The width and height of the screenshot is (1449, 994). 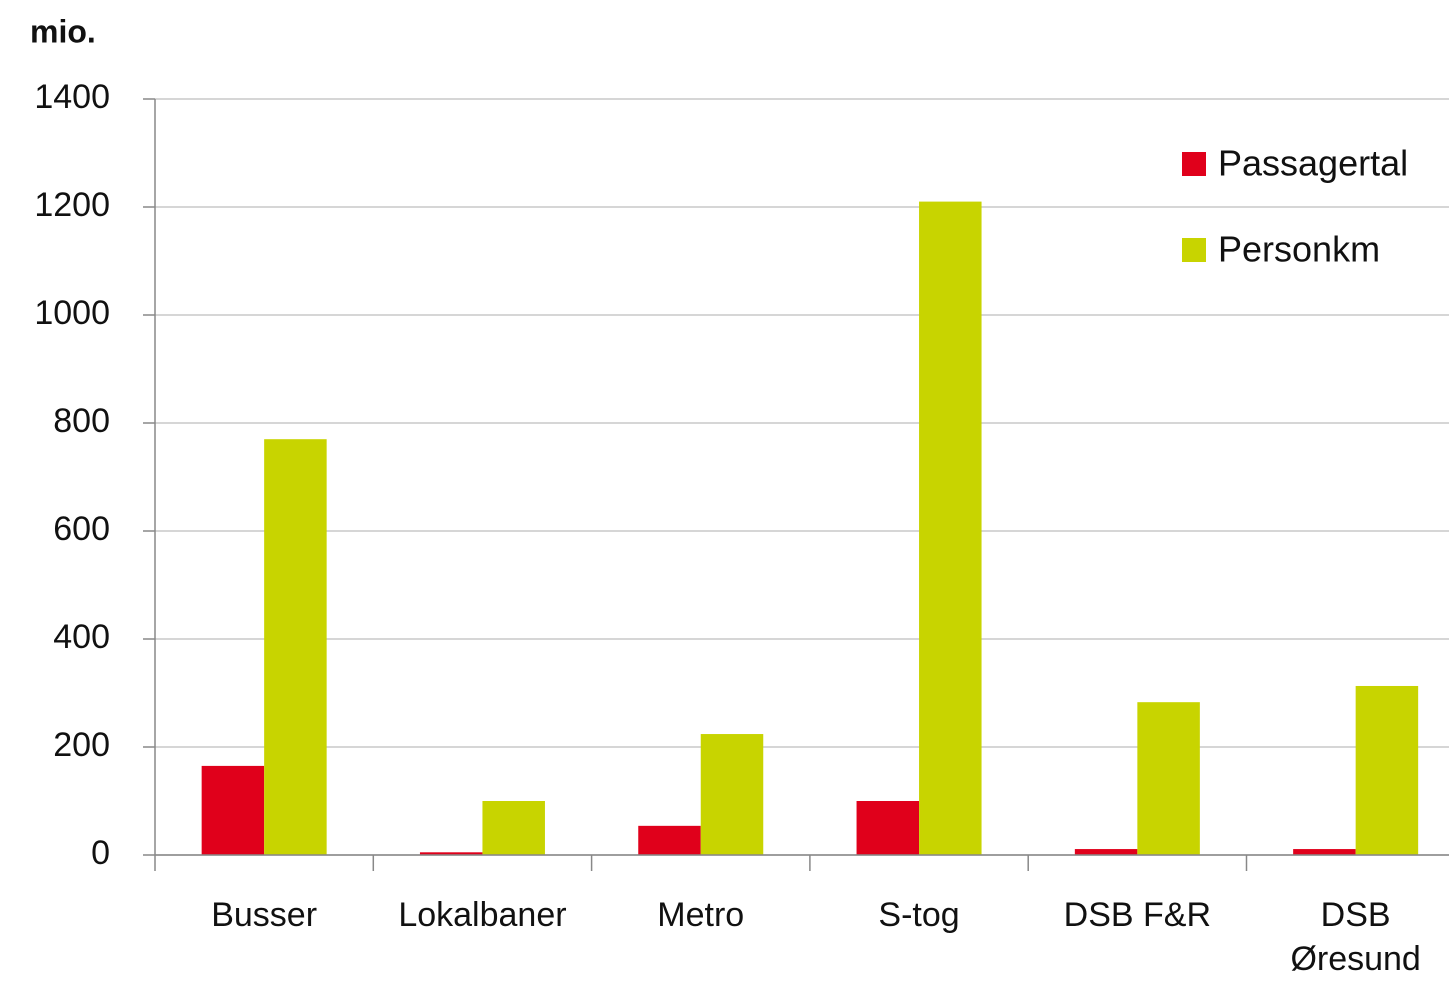 I want to click on x-tick-label: Lokalbaner, so click(x=482, y=915).